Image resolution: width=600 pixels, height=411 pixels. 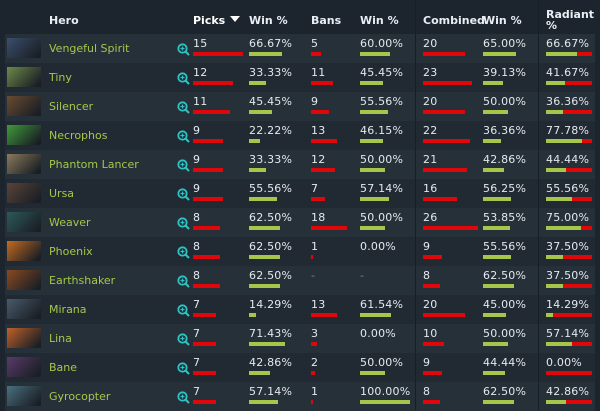 I want to click on table-row: Weaver 8 62.50% 18 50.00% 26 53.85% 75.00%, so click(x=300, y=222).